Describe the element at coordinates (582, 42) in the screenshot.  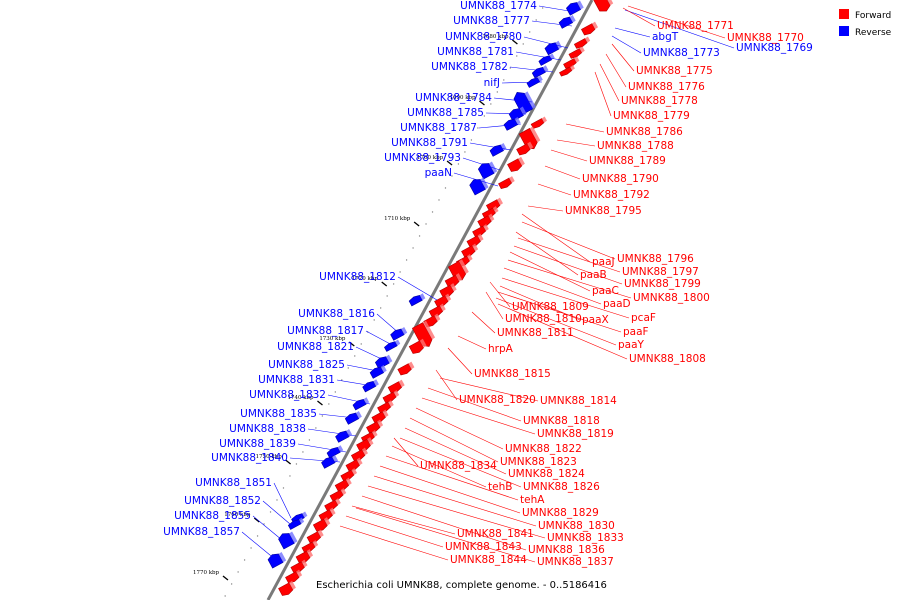
I see `forward-3-gene` at that location.